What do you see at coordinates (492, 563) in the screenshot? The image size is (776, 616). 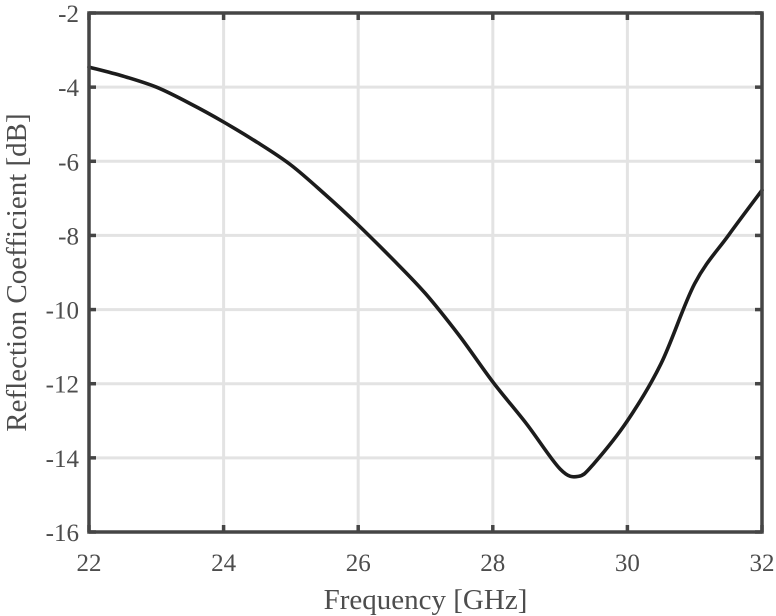 I see `x-tick-label: 28` at bounding box center [492, 563].